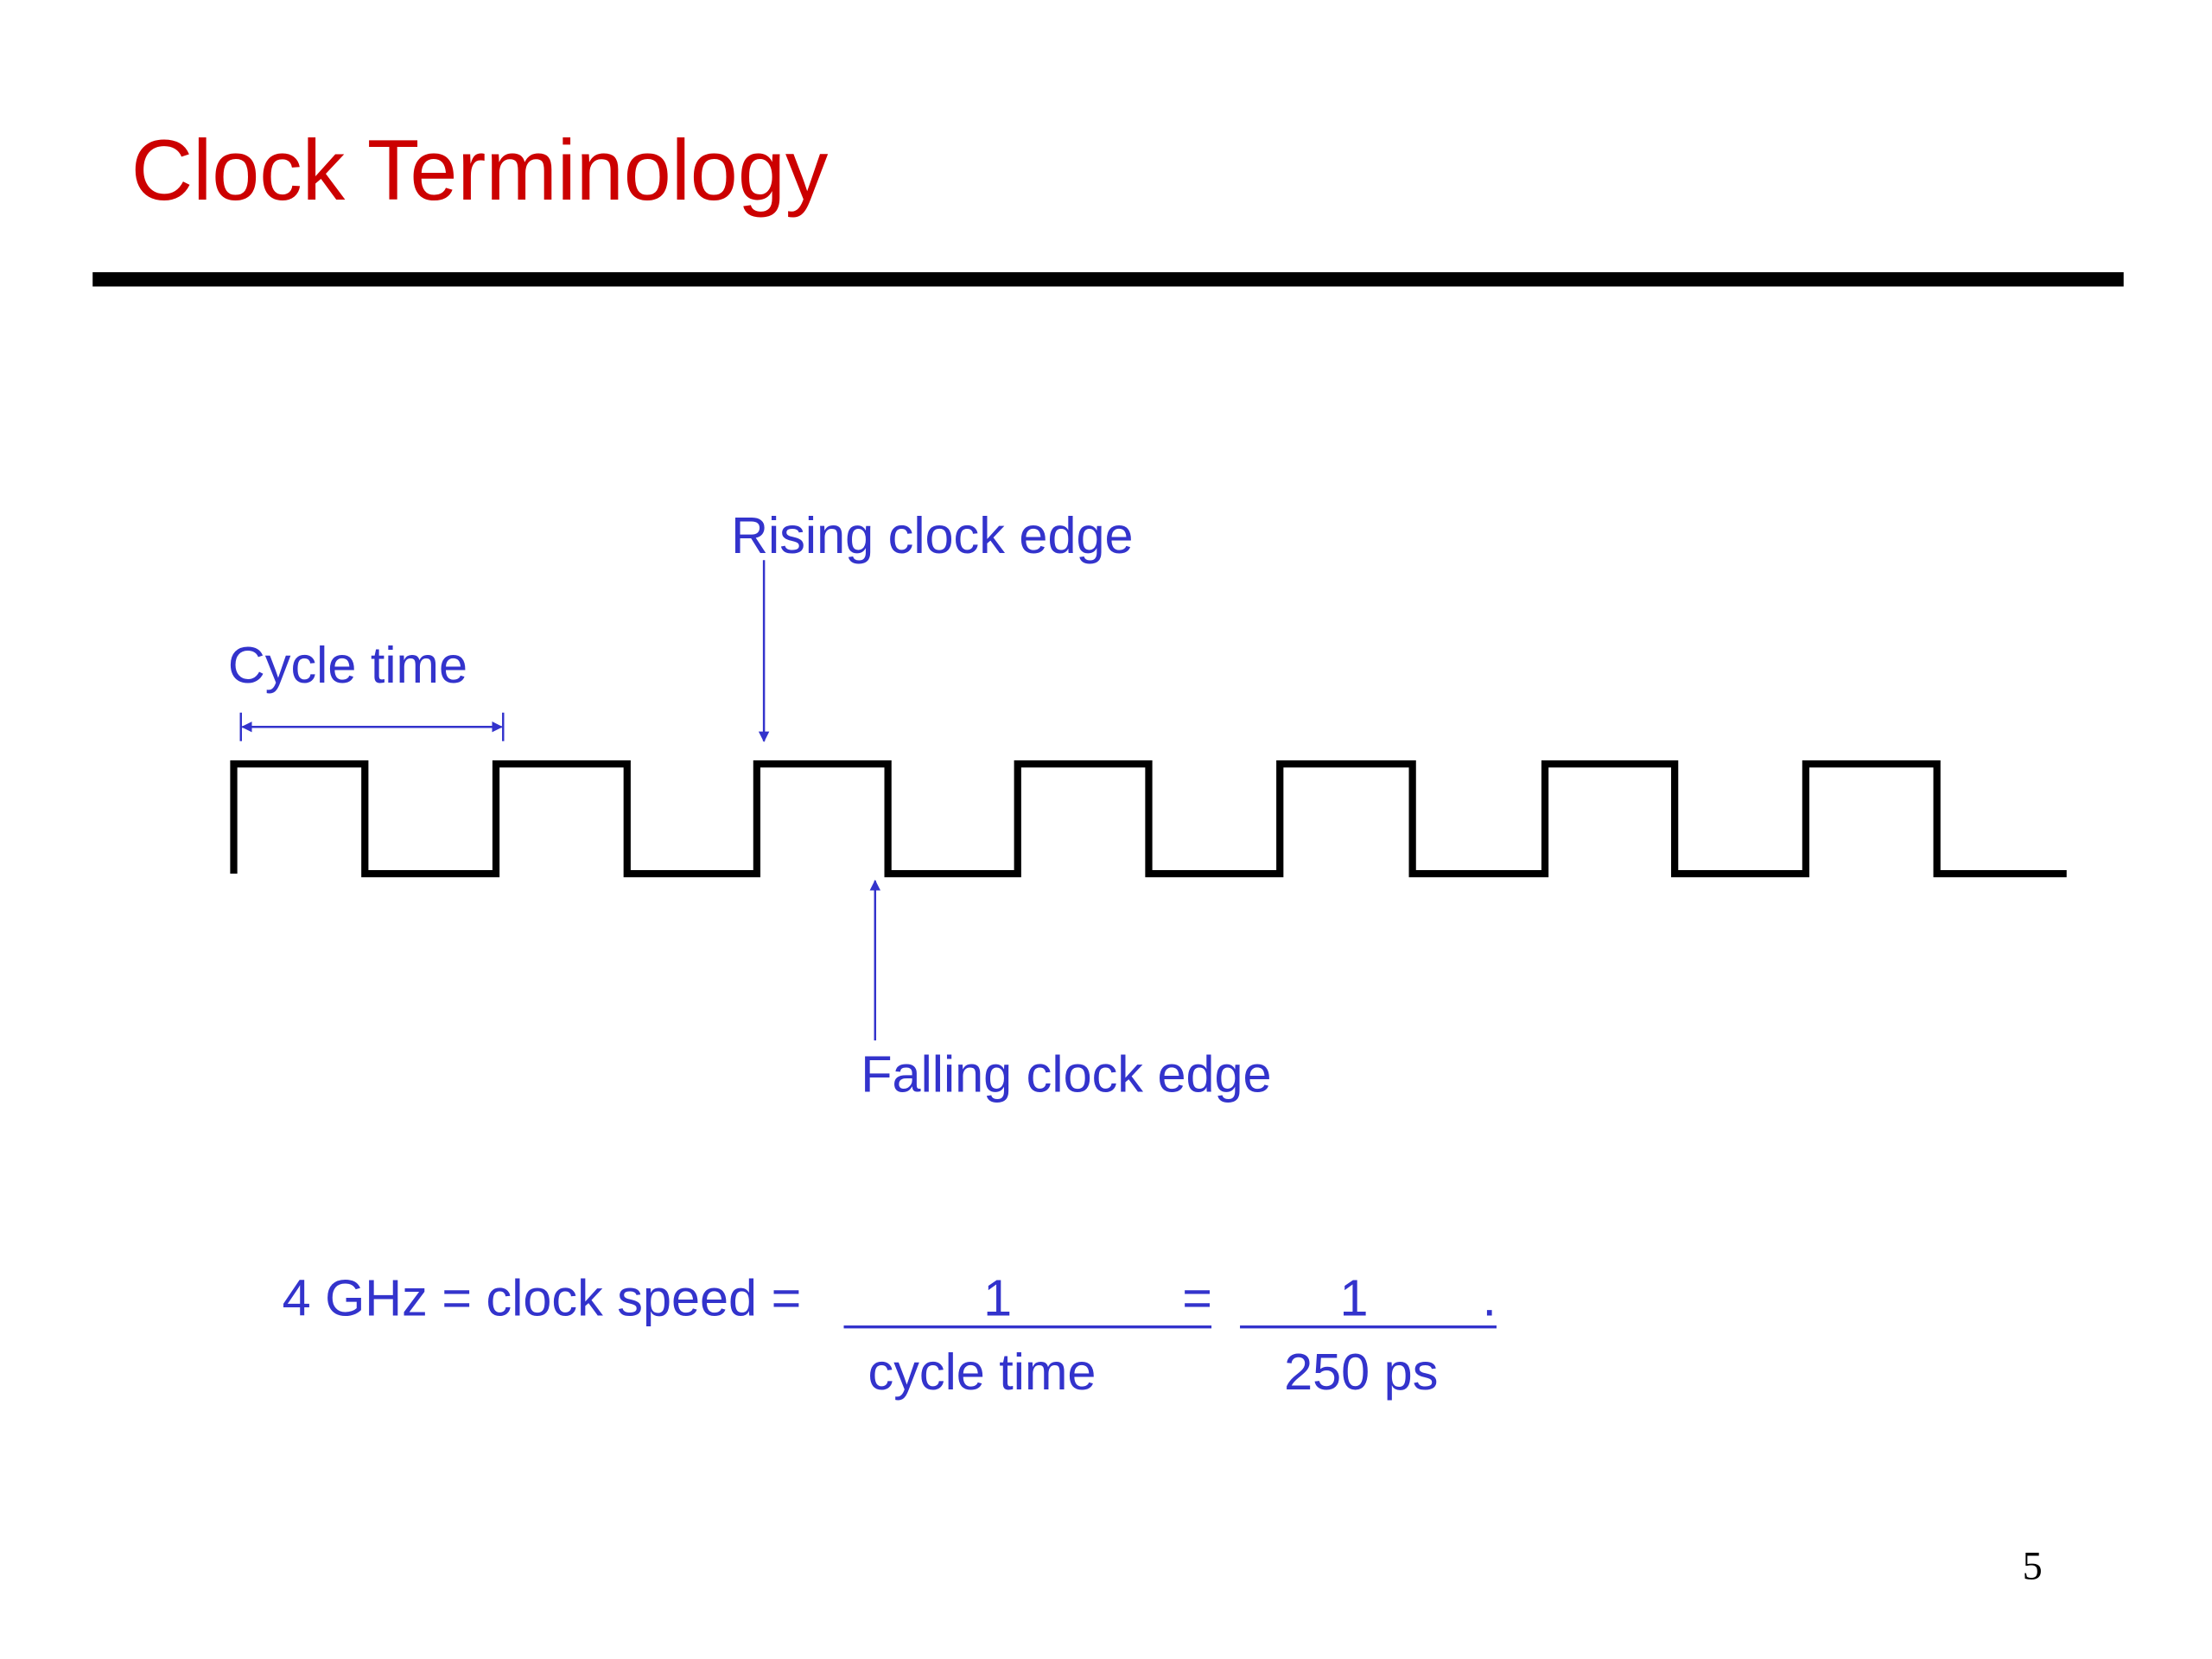 This screenshot has height=1659, width=2212. Describe the element at coordinates (542, 1297) in the screenshot. I see `formula-lhs: 4 GHz = clock speed =` at that location.